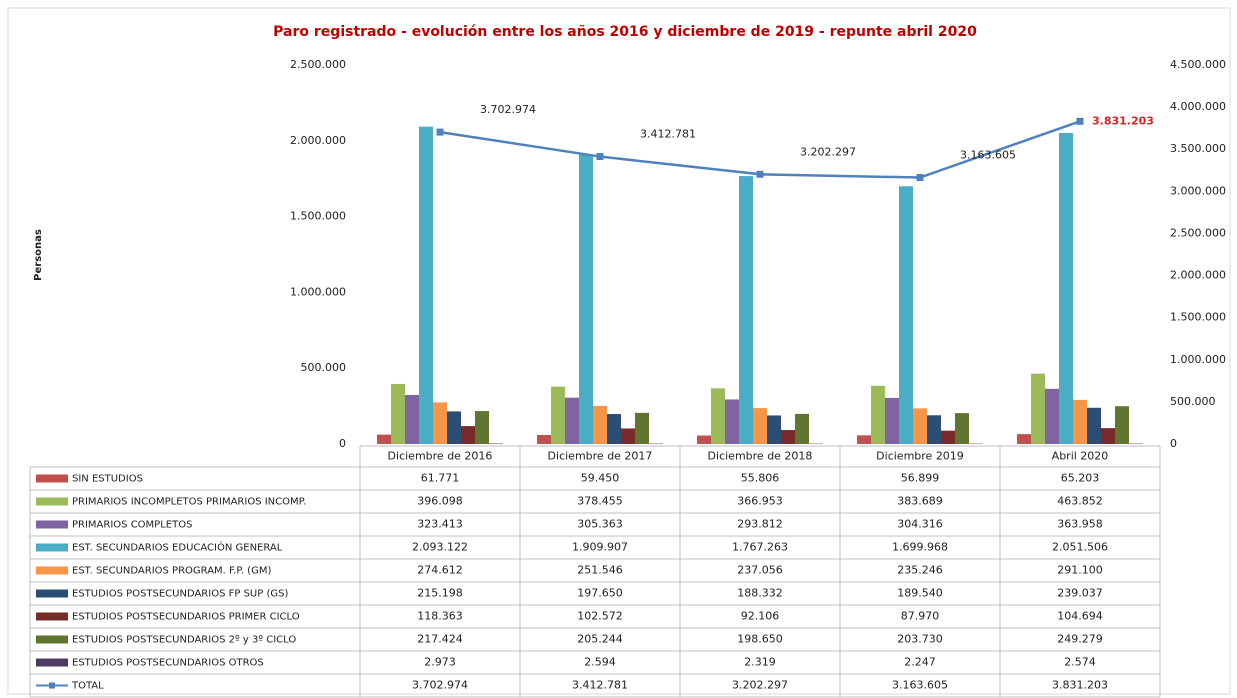 The height and width of the screenshot is (698, 1237). What do you see at coordinates (440, 616) in the screenshot?
I see `table-cell: 118.363` at bounding box center [440, 616].